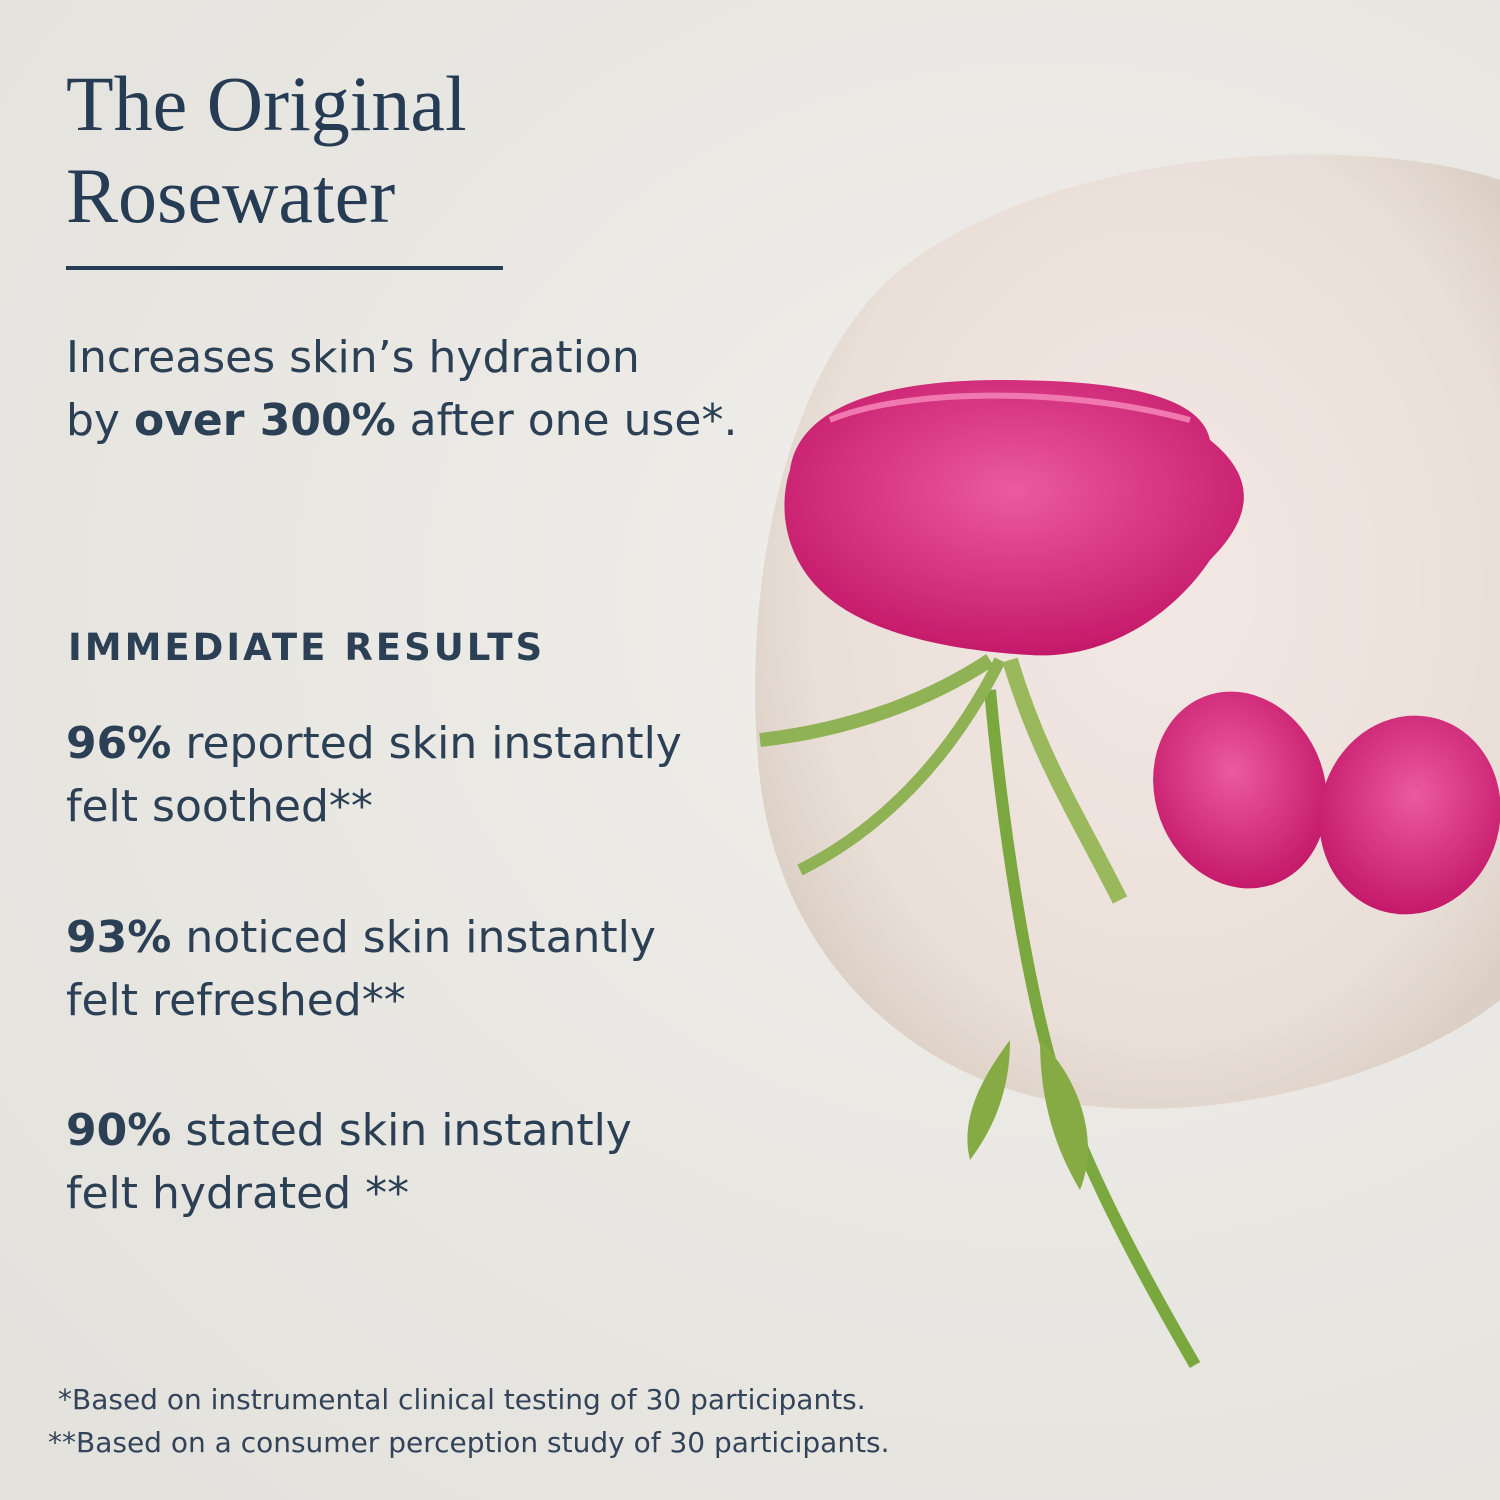 Image resolution: width=1500 pixels, height=1500 pixels. I want to click on claim-highlight: over 300%, so click(264, 420).